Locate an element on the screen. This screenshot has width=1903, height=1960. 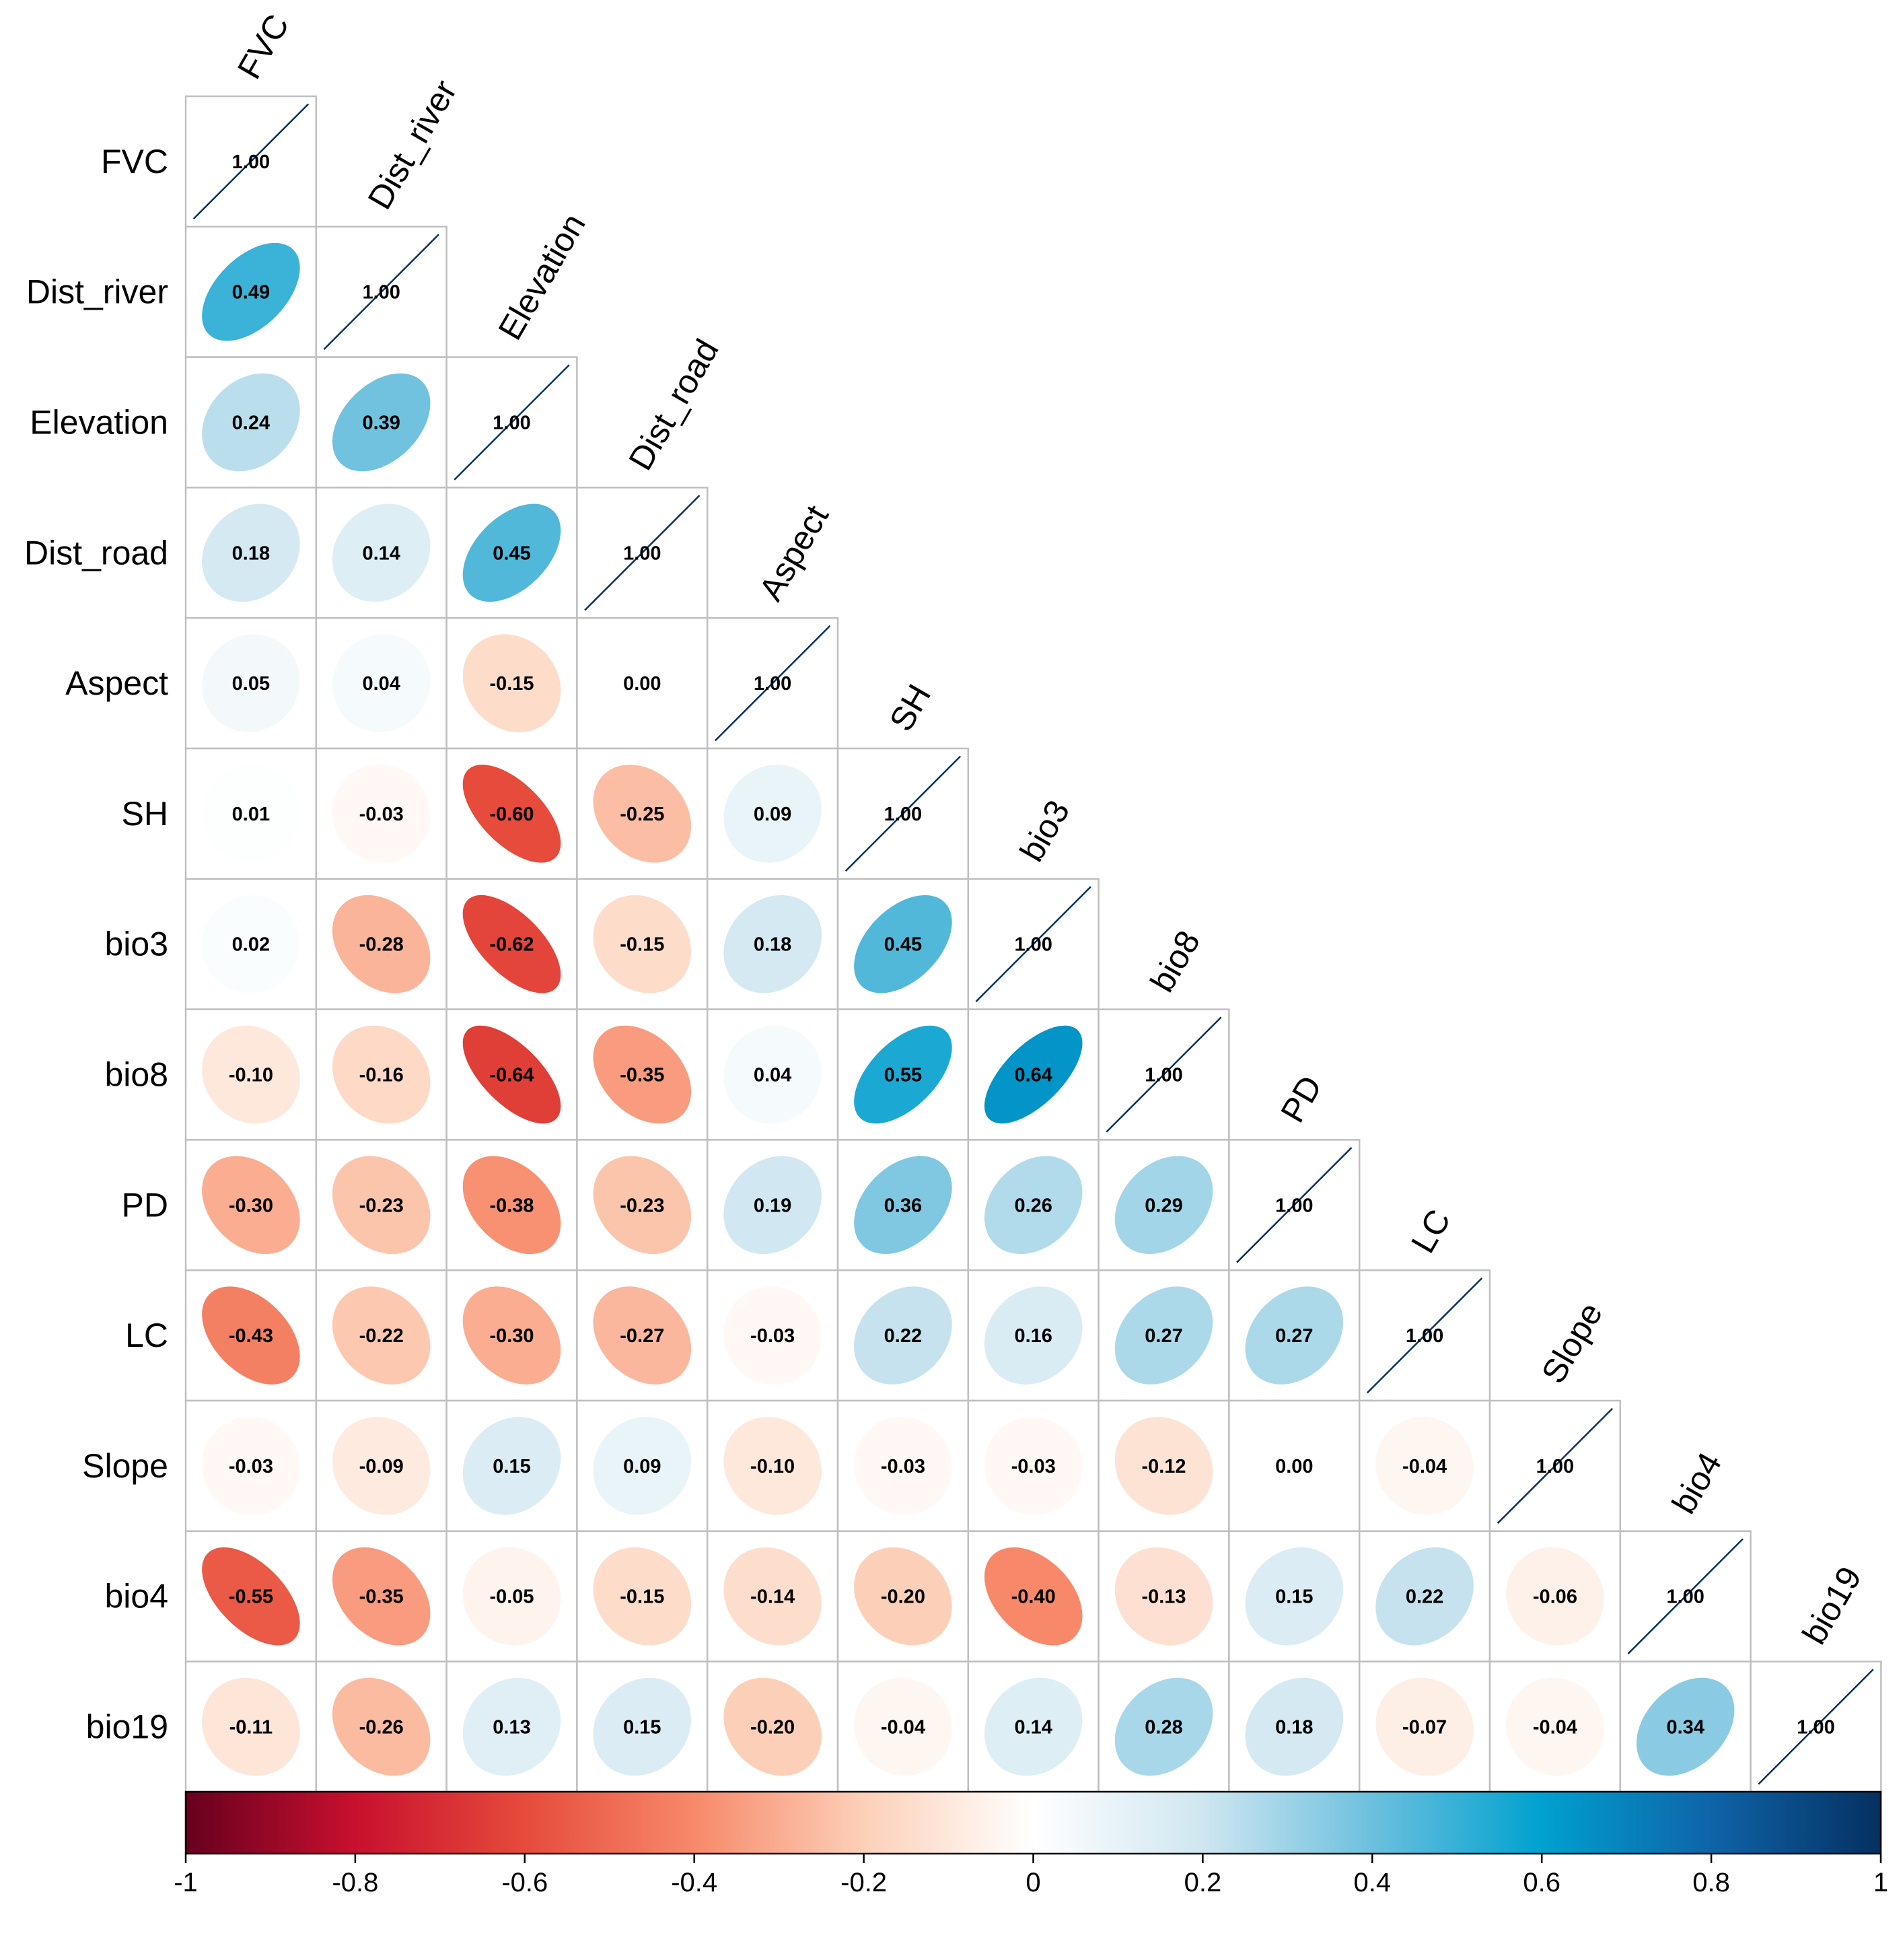
colorbar-tick-label: 0.4 is located at coordinates (1372, 1883).